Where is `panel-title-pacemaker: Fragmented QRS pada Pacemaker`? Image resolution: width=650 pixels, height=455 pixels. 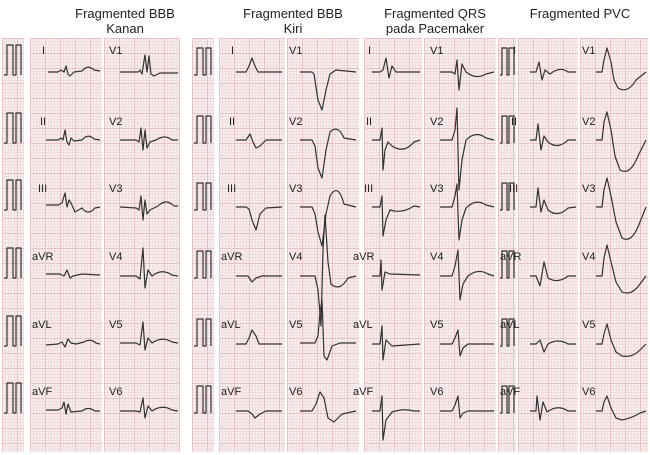
panel-title-pacemaker: Fragmented QRS pada Pacemaker is located at coordinates (435, 21).